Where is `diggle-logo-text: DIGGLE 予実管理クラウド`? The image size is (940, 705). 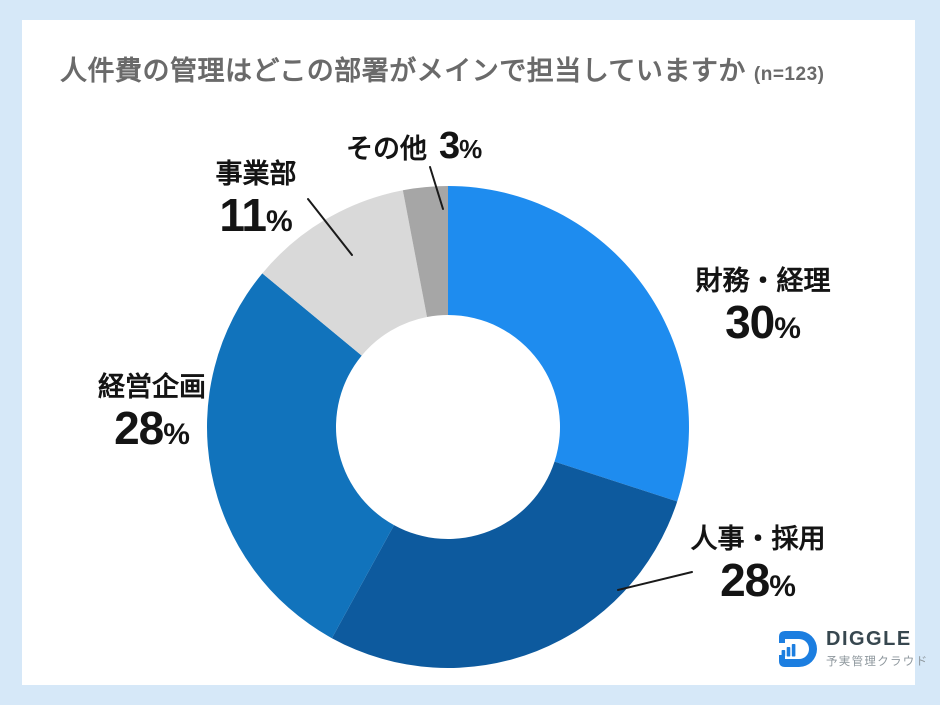
diggle-logo-text: DIGGLE 予実管理クラウド is located at coordinates (877, 649).